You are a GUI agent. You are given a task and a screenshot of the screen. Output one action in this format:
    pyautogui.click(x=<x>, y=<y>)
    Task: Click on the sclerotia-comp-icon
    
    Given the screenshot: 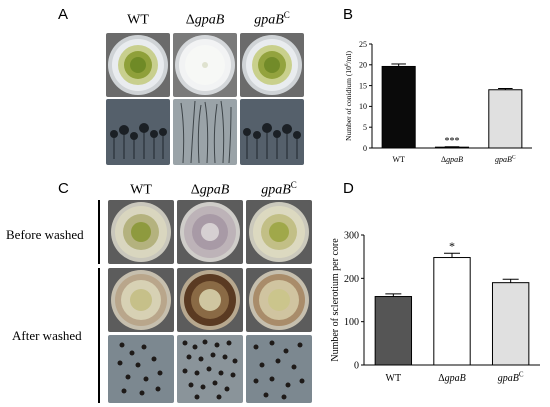 What is the action you would take?
    pyautogui.click(x=279, y=370)
    